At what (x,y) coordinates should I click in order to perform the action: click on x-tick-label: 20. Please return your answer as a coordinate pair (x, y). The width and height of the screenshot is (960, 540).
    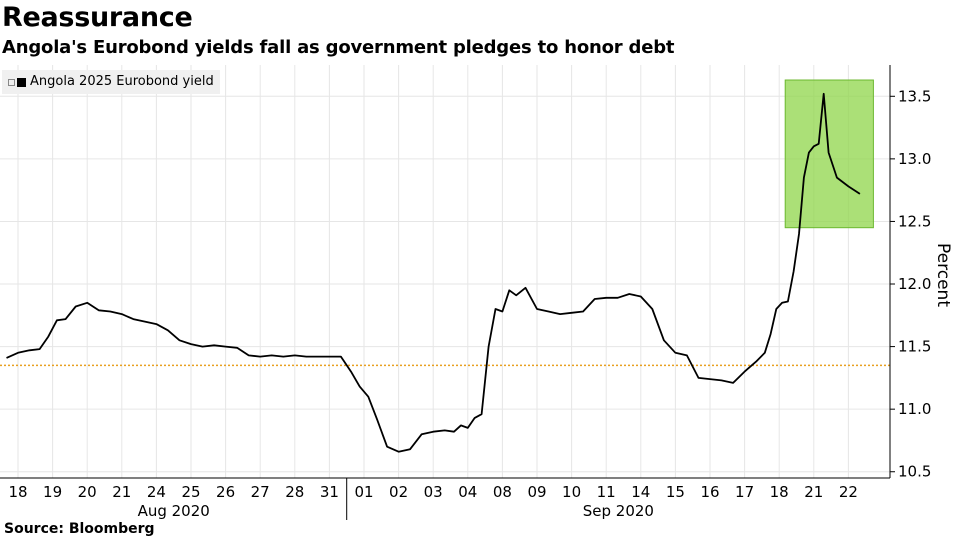
    Looking at the image, I should click on (87, 492).